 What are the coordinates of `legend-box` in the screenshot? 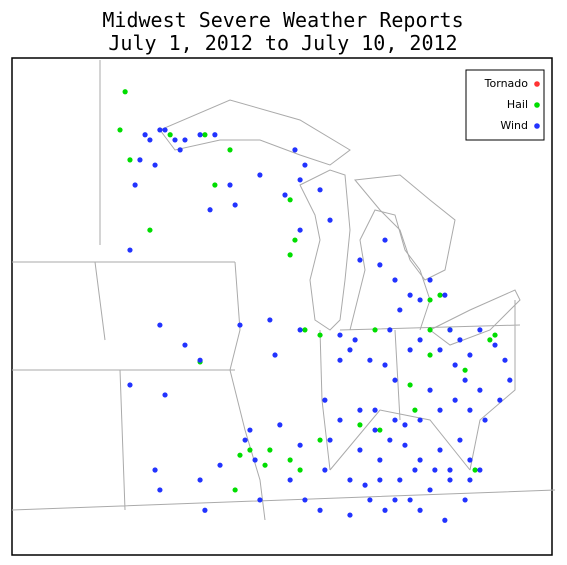 It's located at (505, 105).